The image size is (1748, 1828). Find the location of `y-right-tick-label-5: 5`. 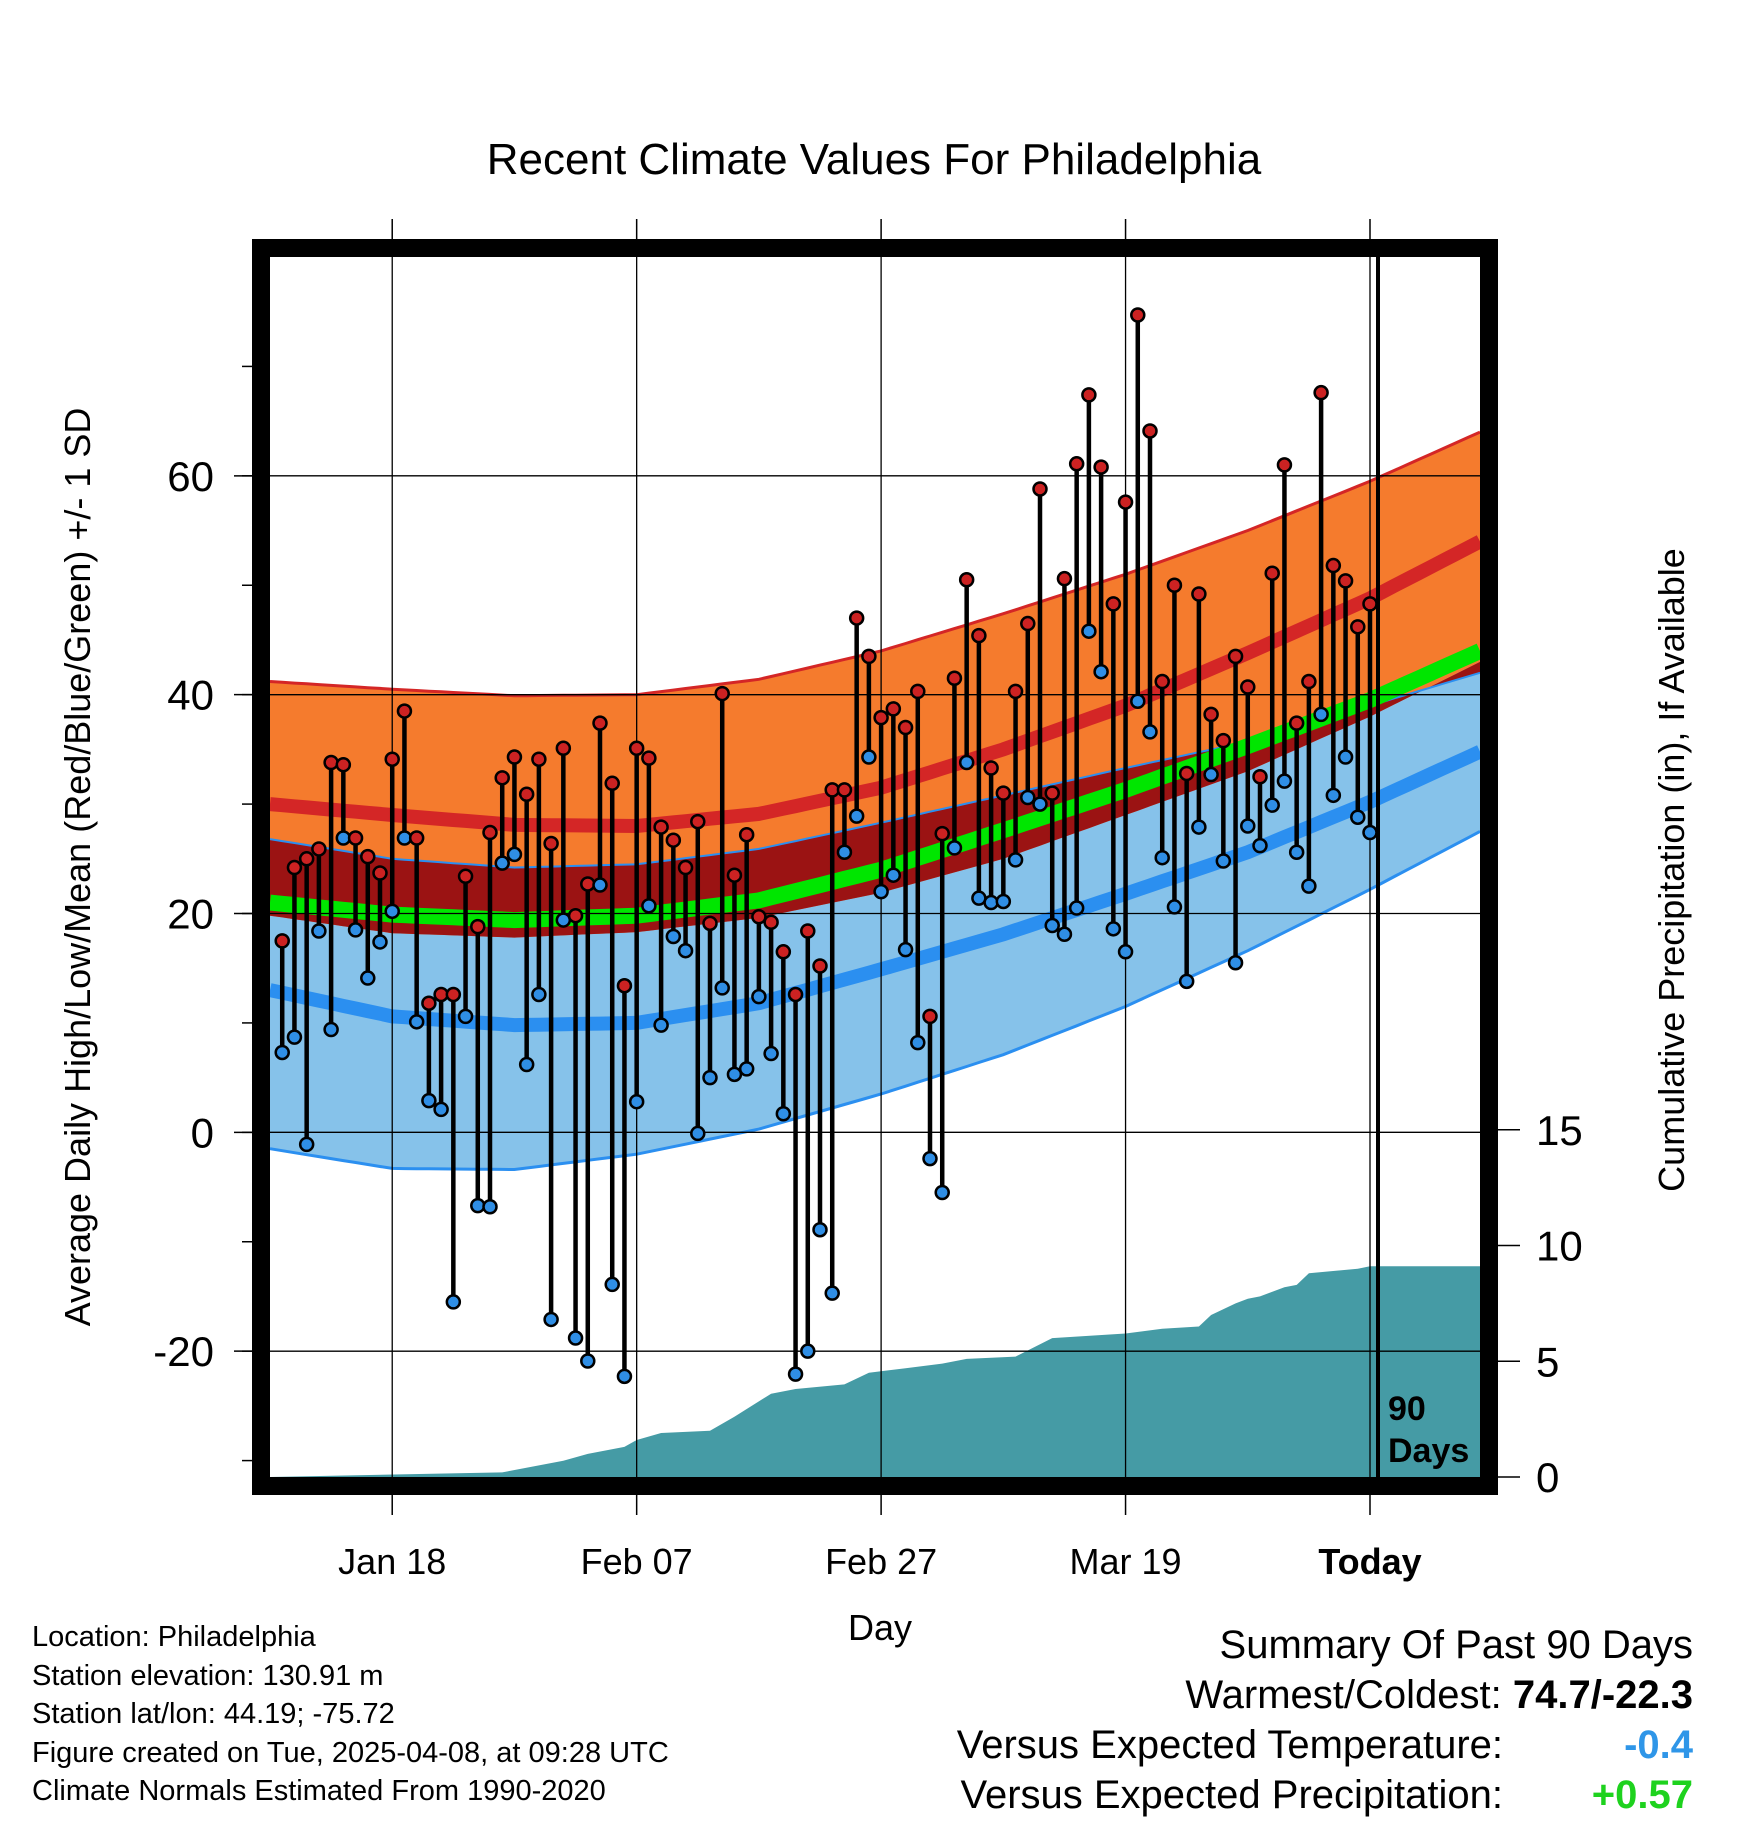

y-right-tick-label-5: 5 is located at coordinates (1547, 1361).